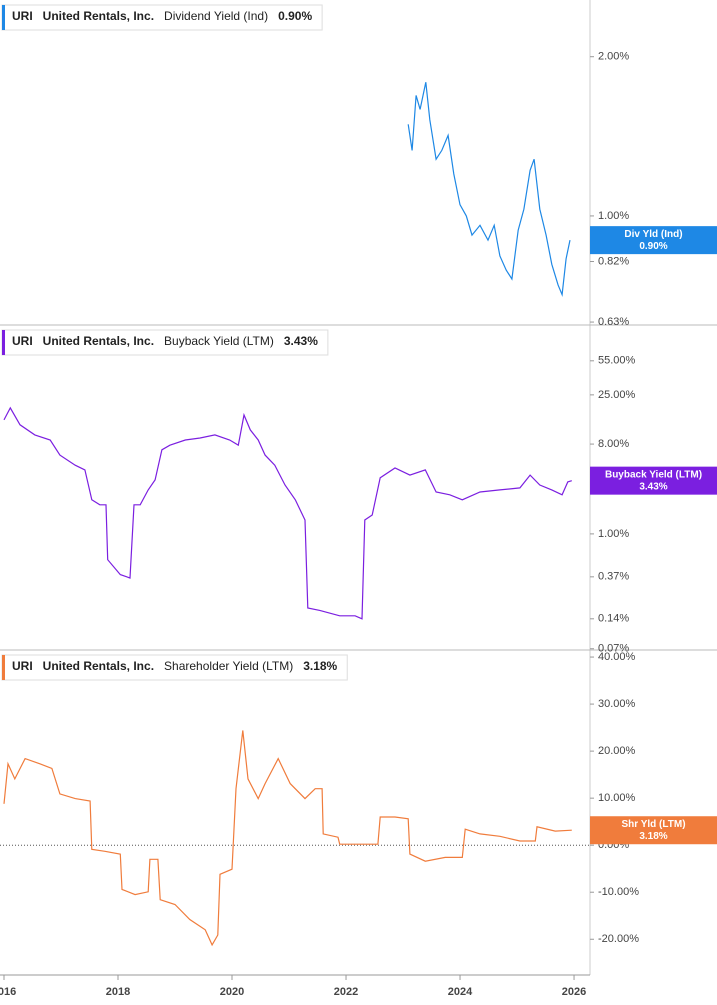  What do you see at coordinates (617, 395) in the screenshot?
I see `y-tick-label: 25.00%` at bounding box center [617, 395].